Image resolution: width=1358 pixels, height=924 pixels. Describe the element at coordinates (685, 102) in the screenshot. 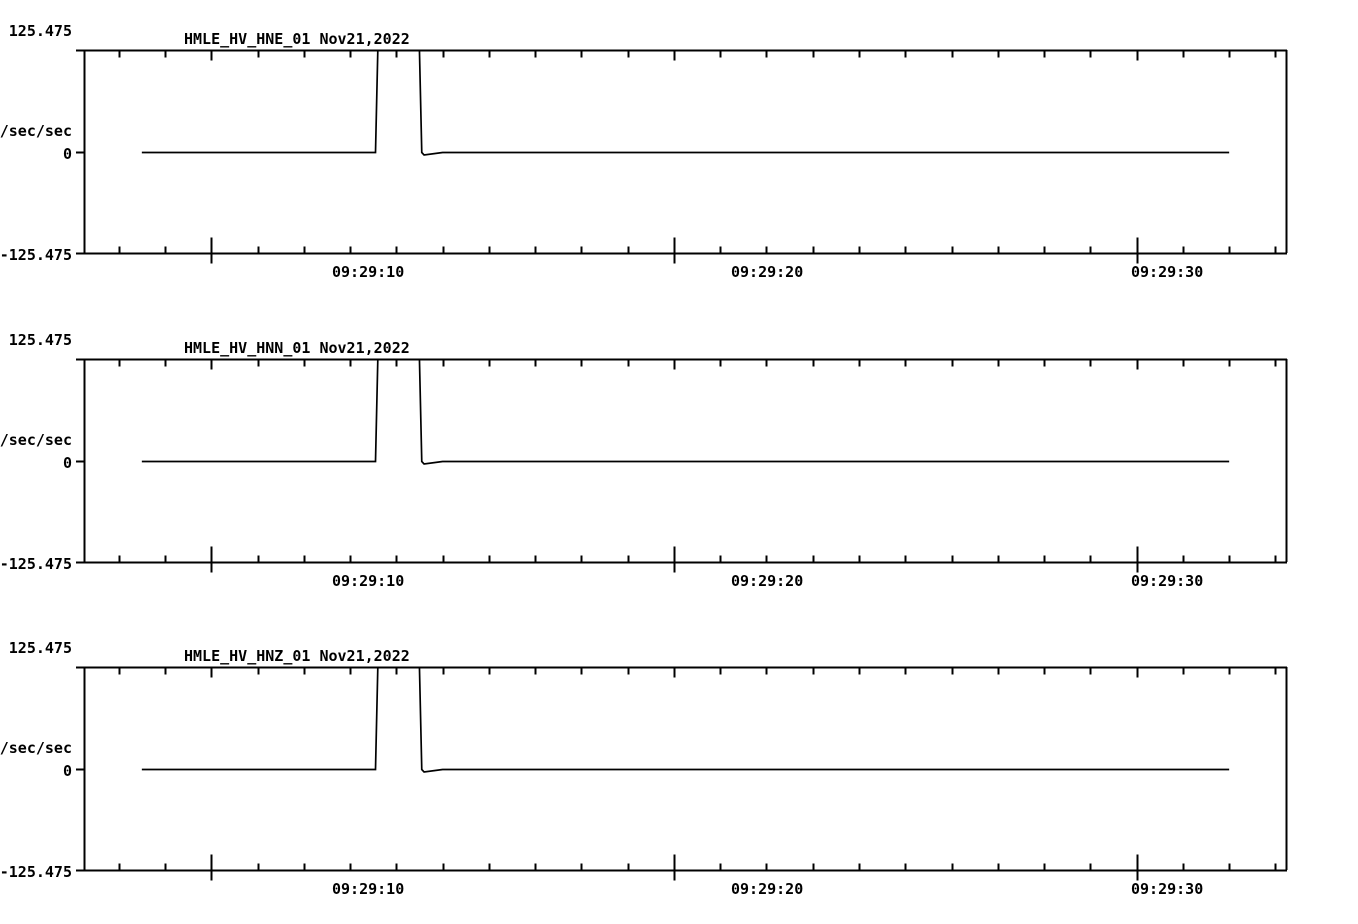

I see `waveform-trace-hne` at that location.